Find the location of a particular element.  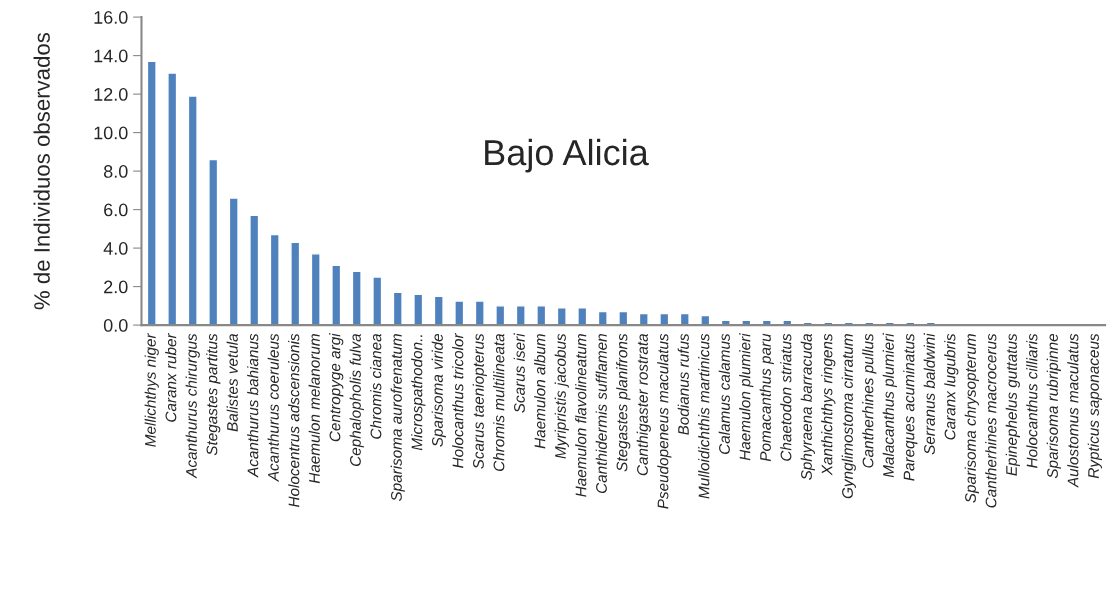

x-tick-label: Mulloidichthis martinicus is located at coordinates (704, 416).